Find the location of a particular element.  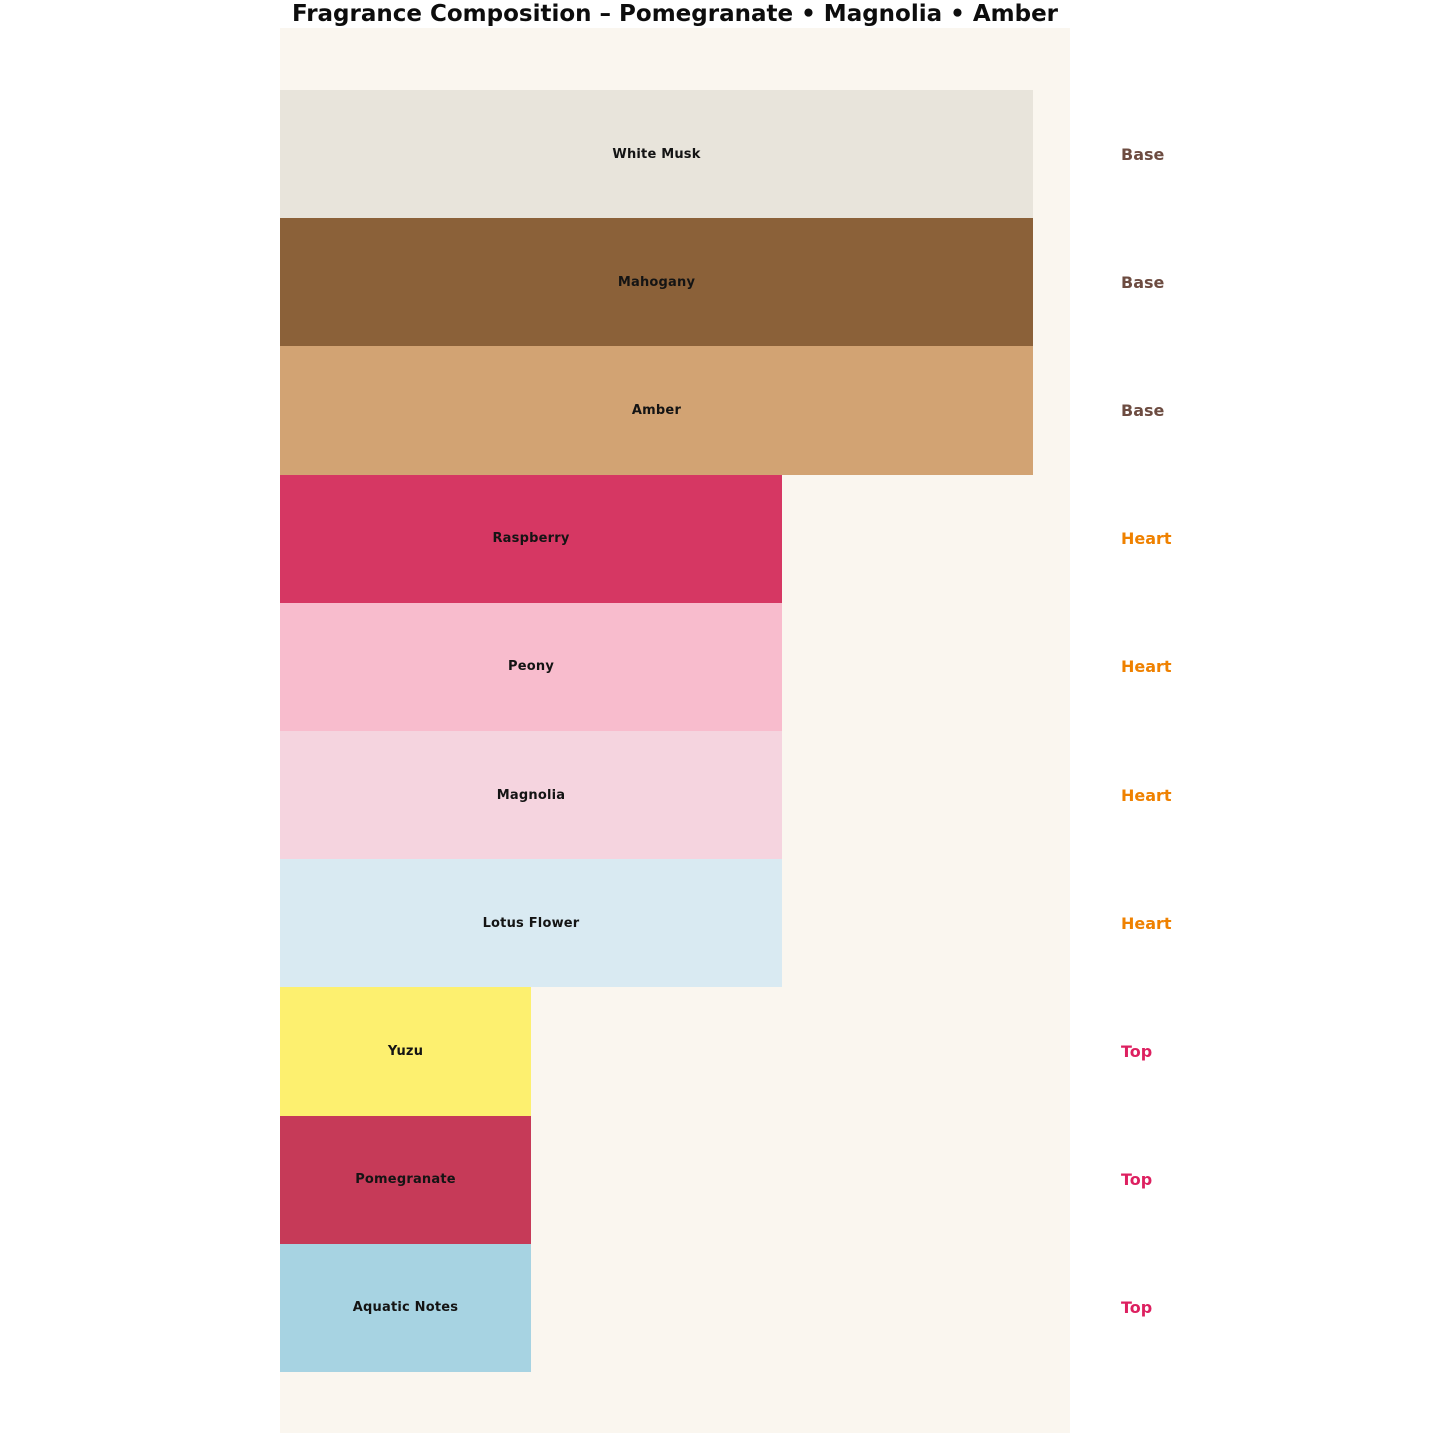

note-bar-amber: Amber is located at coordinates (656, 410).